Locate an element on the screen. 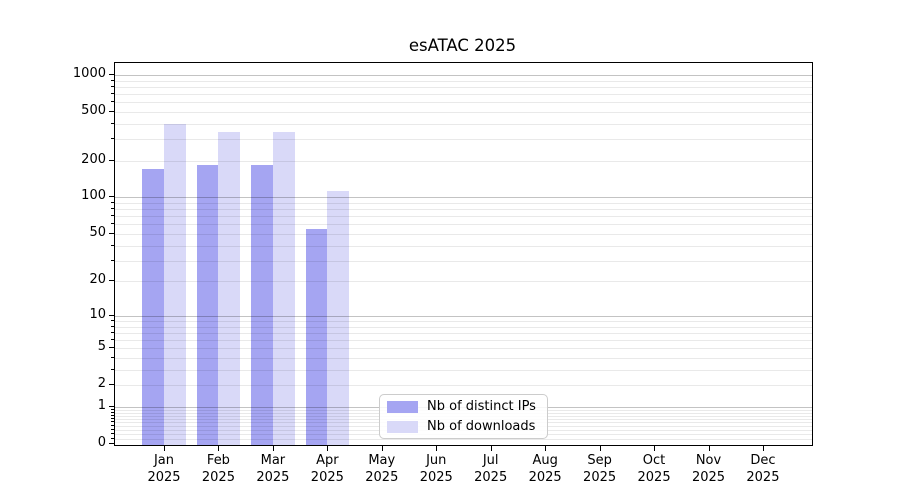 The width and height of the screenshot is (900, 500). x-tick-label-oct: Oct 2025 is located at coordinates (654, 469).